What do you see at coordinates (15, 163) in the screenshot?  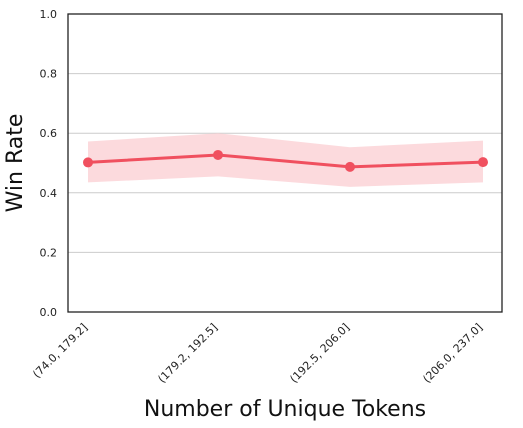 I see `y-axis-title: Win Rate` at bounding box center [15, 163].